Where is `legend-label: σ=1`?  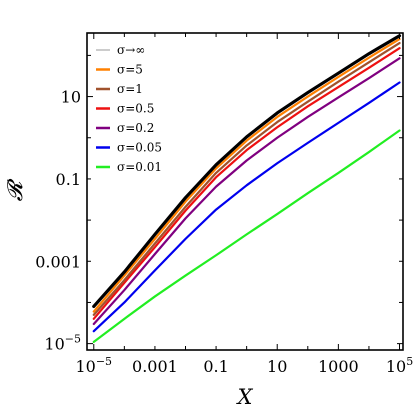
legend-label: σ=1 is located at coordinates (130, 89).